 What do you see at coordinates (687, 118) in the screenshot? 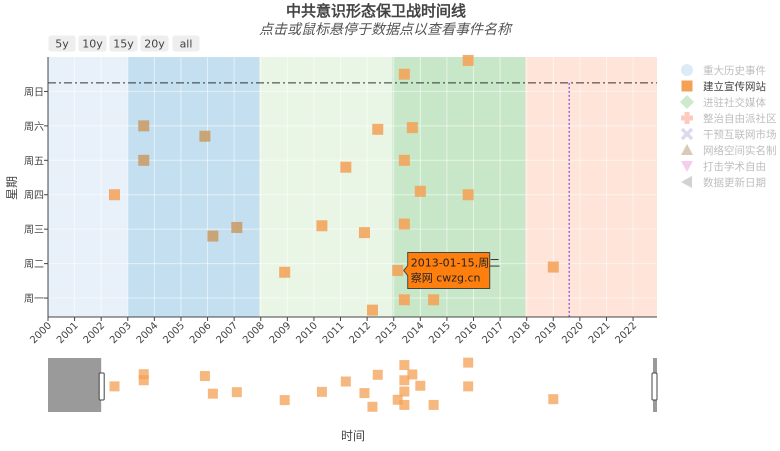
I see `legend-cross-icon` at bounding box center [687, 118].